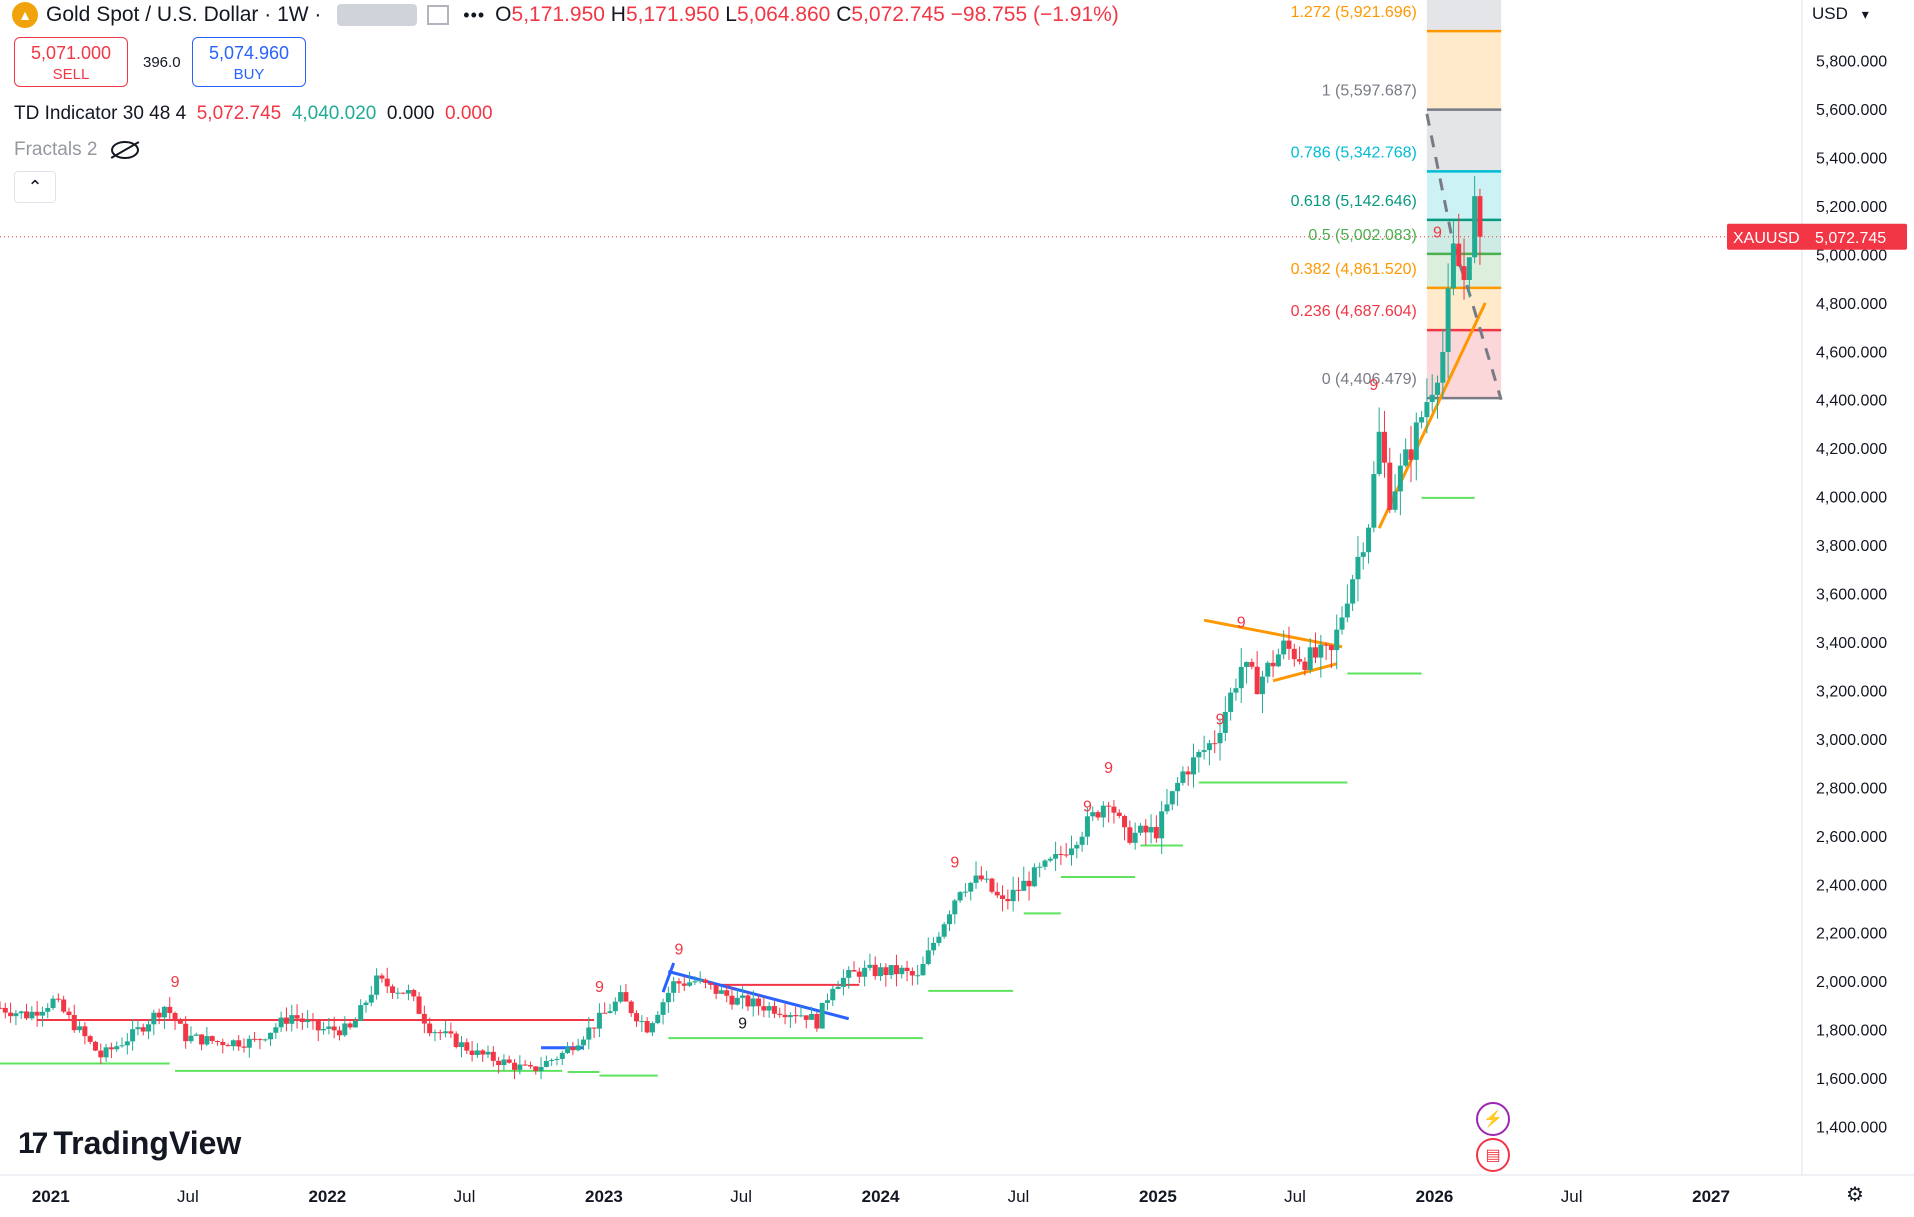  I want to click on y-tick-label: 1,800.000, so click(1851, 1031).